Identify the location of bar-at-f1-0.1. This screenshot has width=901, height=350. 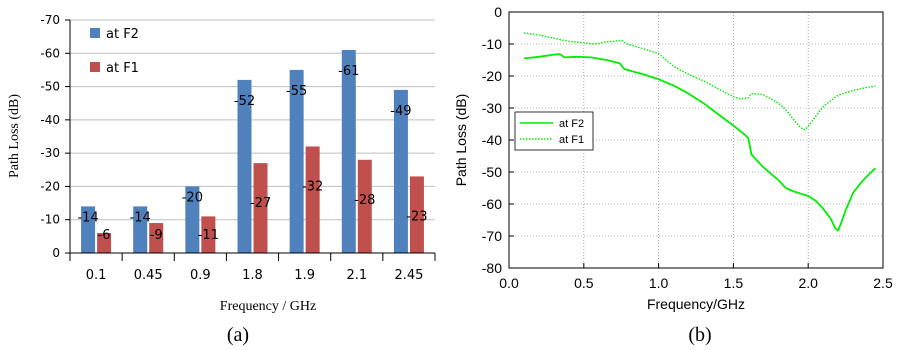
(104, 243).